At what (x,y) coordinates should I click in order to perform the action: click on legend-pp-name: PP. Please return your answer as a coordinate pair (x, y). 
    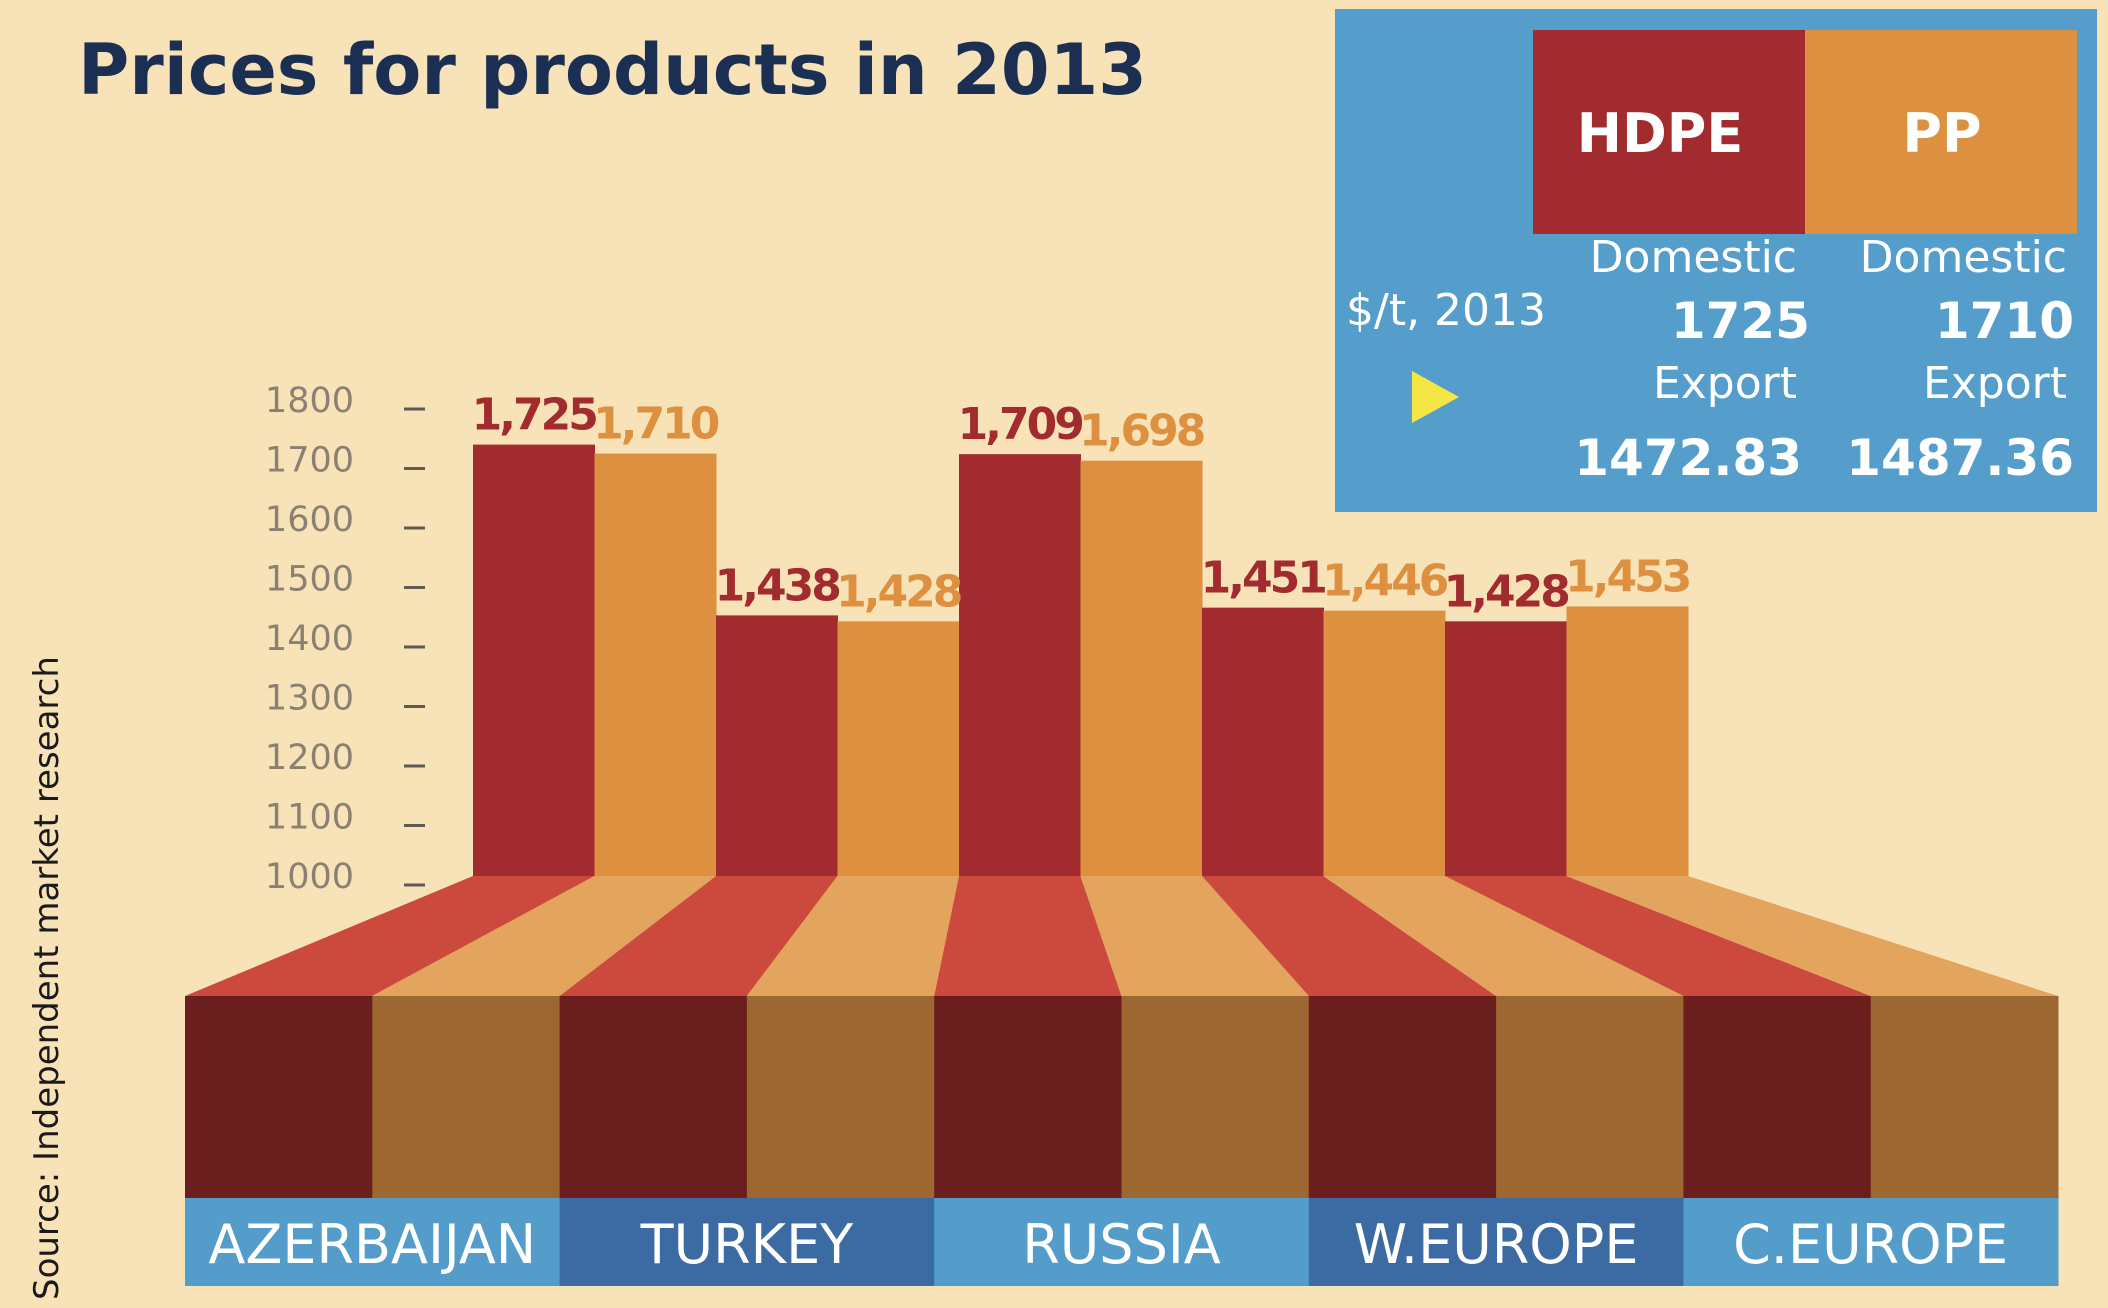
    Looking at the image, I should click on (1941, 133).